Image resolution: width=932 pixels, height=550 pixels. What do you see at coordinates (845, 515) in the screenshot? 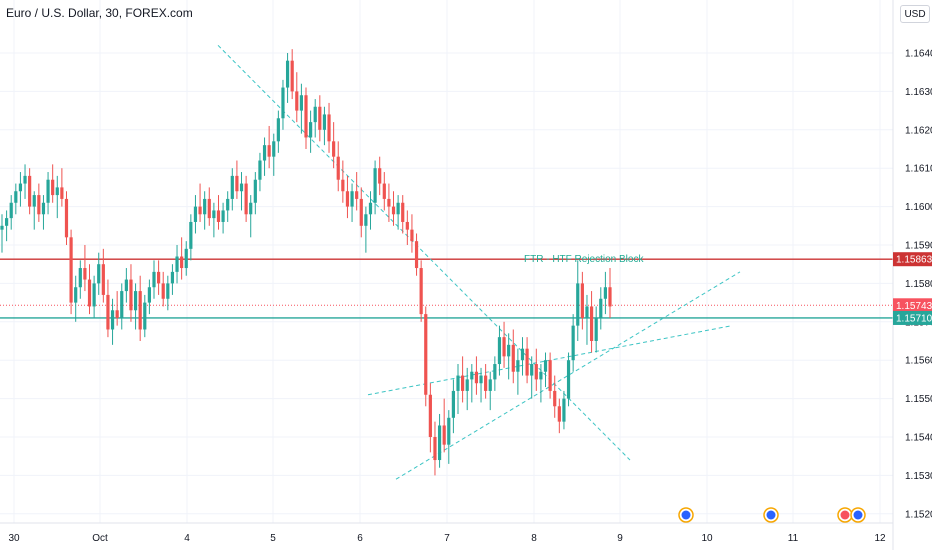
I see `event-flag-inner` at bounding box center [845, 515].